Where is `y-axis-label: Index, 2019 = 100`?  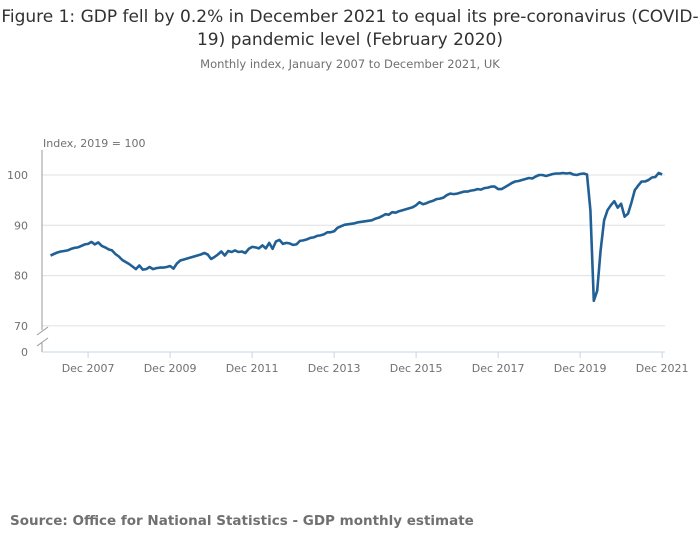
y-axis-label: Index, 2019 = 100 is located at coordinates (94, 143).